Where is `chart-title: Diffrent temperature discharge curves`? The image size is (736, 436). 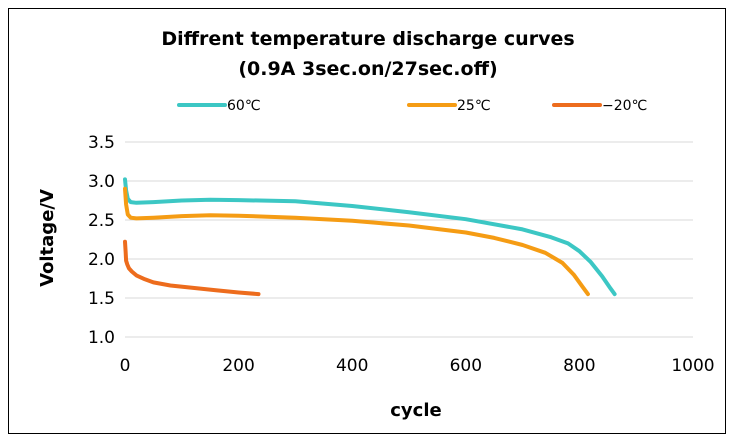
chart-title: Diffrent temperature discharge curves is located at coordinates (367, 39).